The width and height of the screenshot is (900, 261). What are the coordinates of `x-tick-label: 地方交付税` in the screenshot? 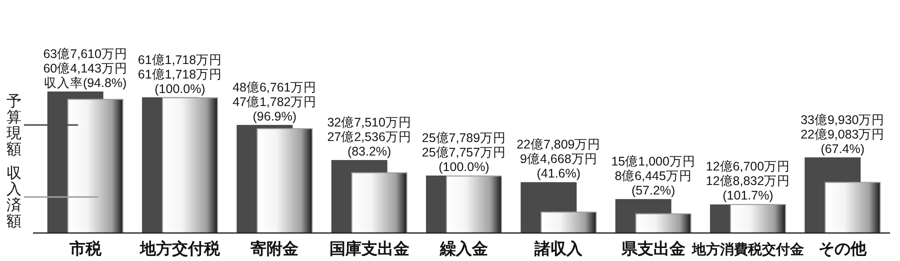 It's located at (180, 248).